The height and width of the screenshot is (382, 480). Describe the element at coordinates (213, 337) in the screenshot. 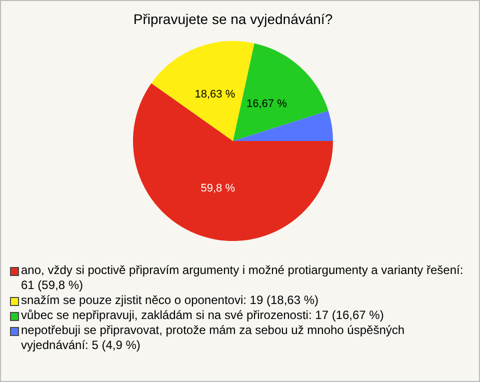

I see `legend-label: nepotřebuji se připravovat, protože mám za sebou už mnoho úspěšných vyjednávání: 5 (4,9 %)` at that location.